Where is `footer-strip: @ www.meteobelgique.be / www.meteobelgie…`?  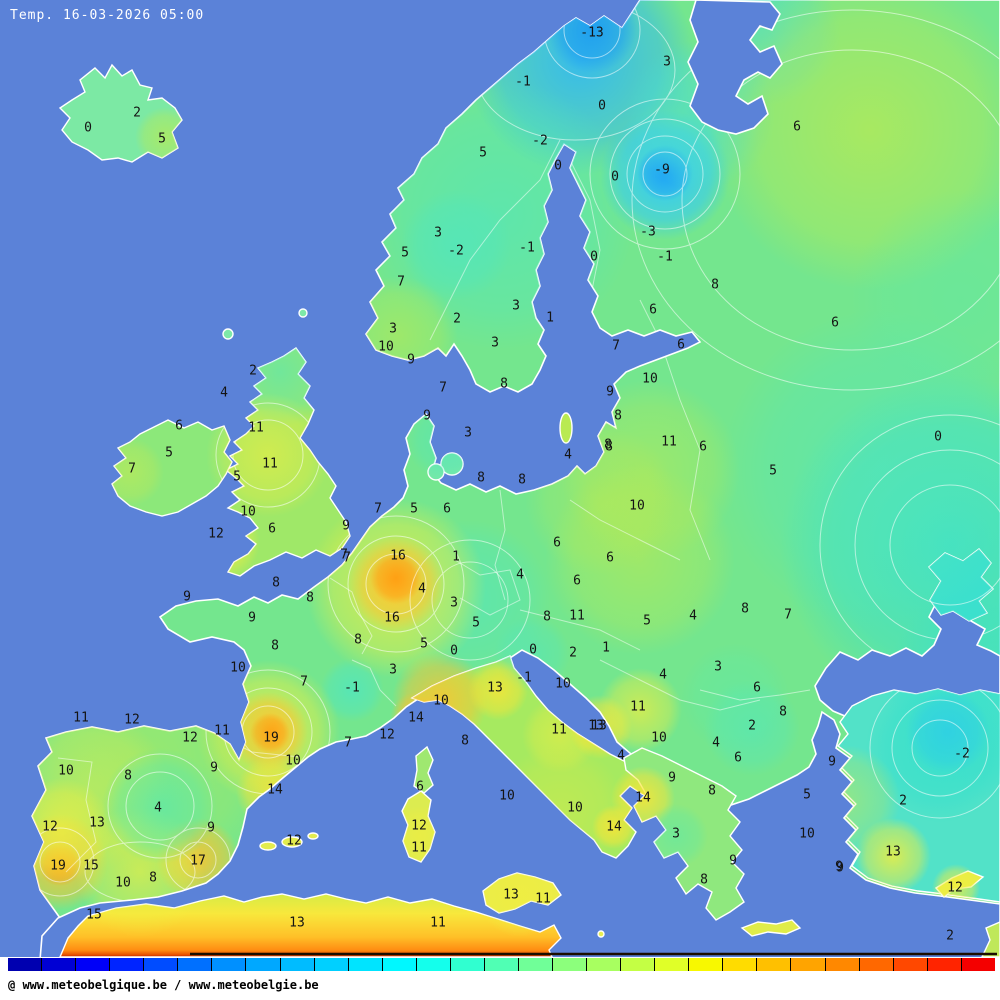
footer-strip: @ www.meteobelgique.be / www.meteobelgie… is located at coordinates (500, 986).